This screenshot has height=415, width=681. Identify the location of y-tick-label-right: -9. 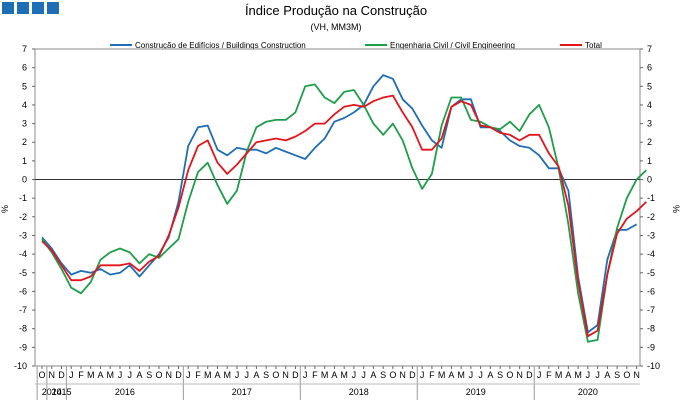
(651, 347).